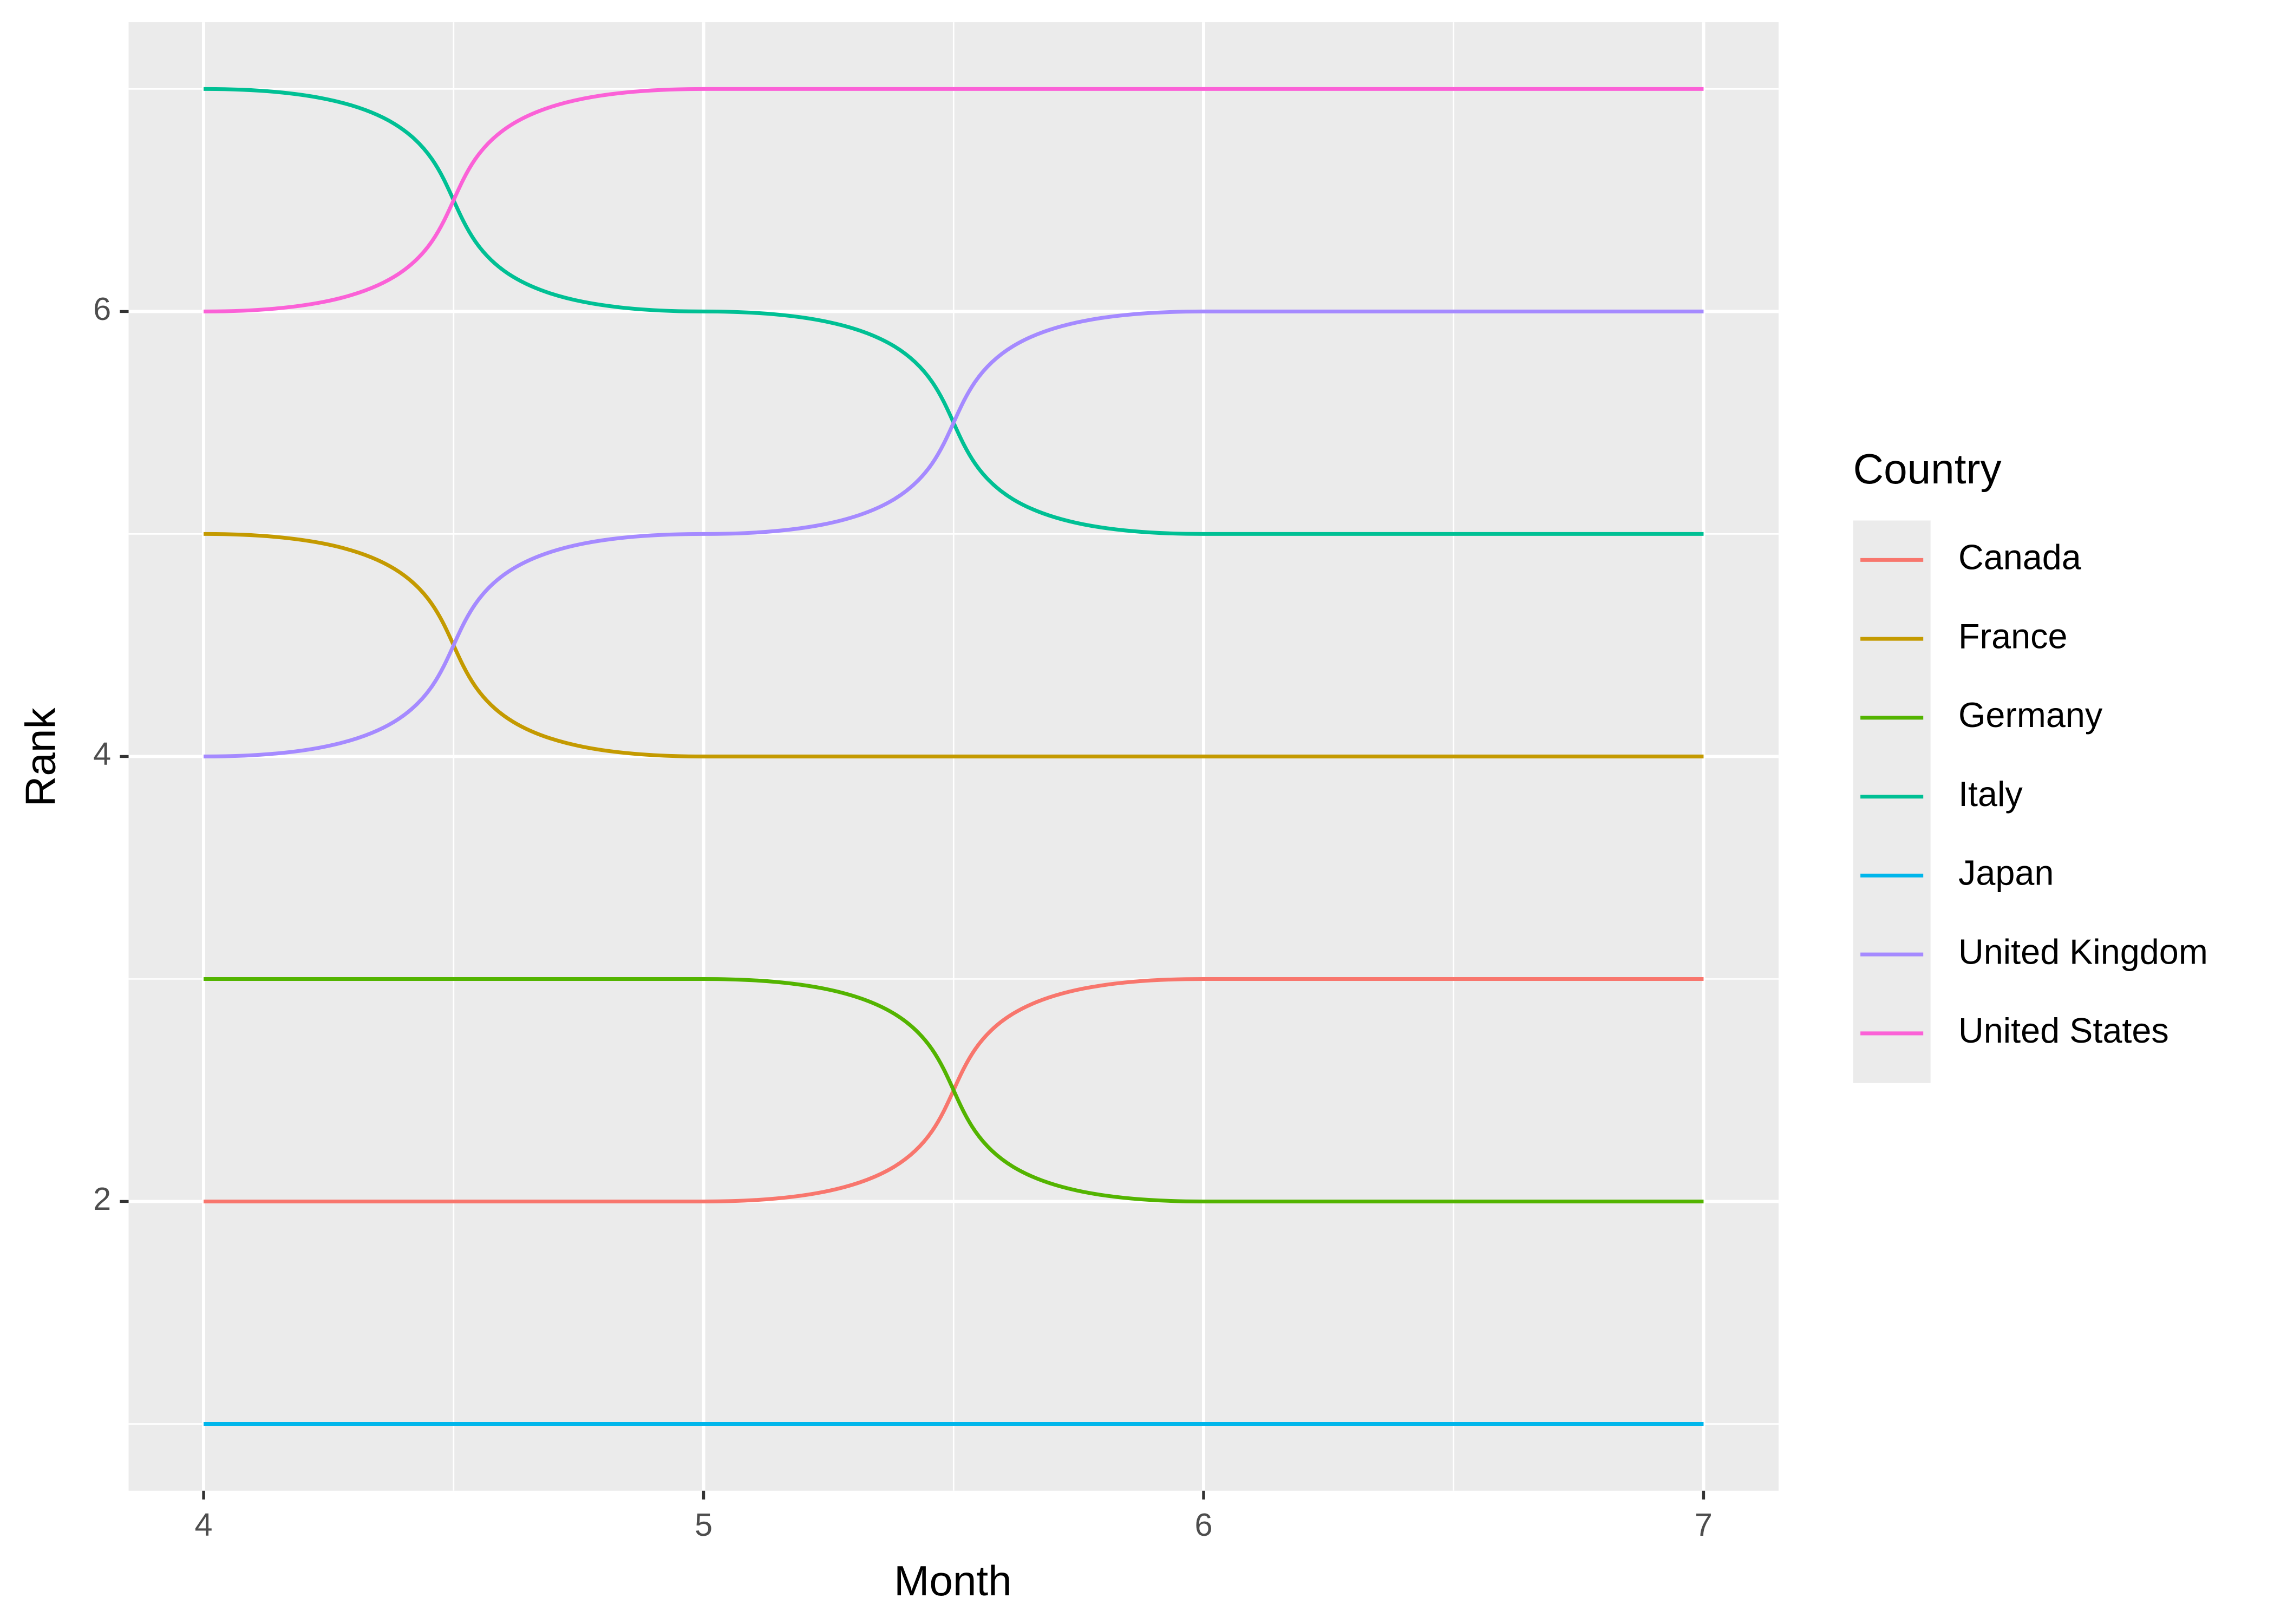 This screenshot has height=1624, width=2274. Describe the element at coordinates (102, 309) in the screenshot. I see `y-tick-label: 6` at that location.